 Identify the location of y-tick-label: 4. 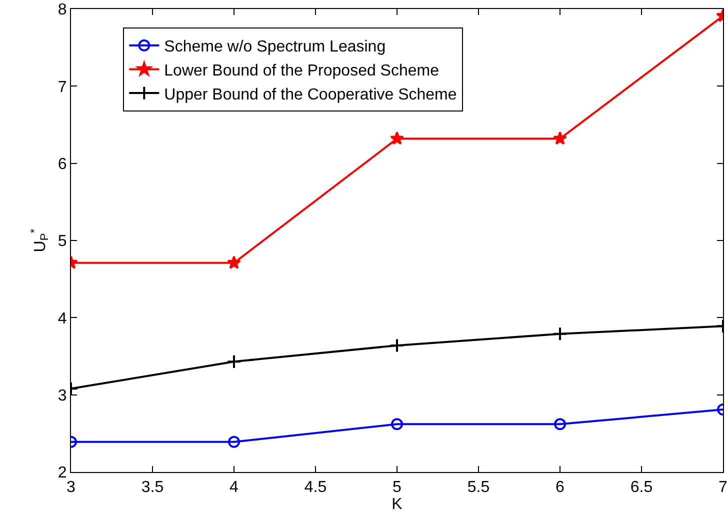
(62, 319).